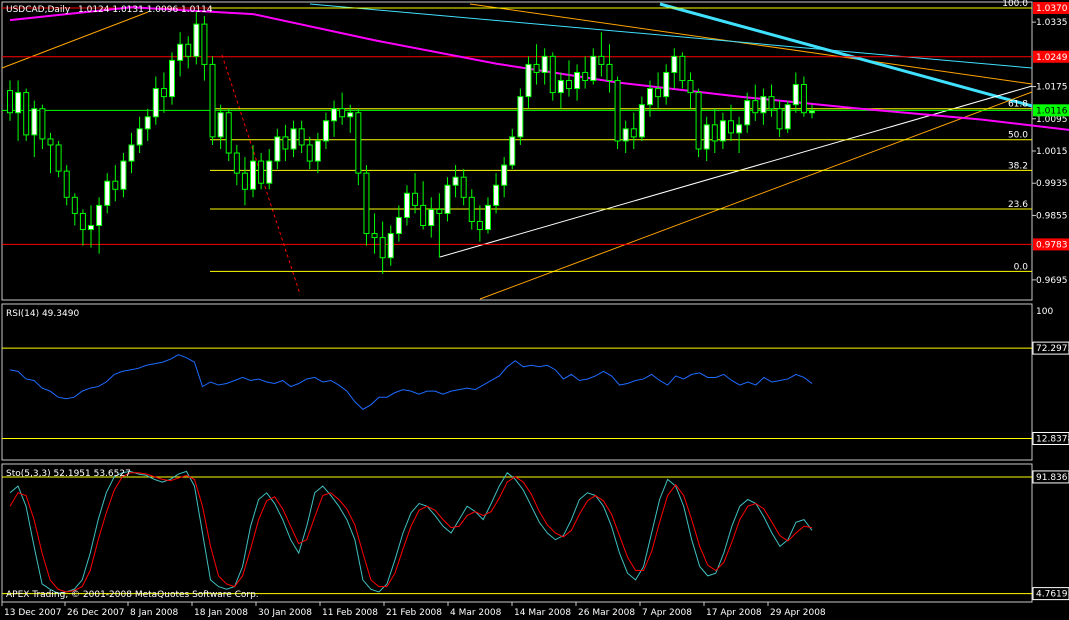 The image size is (1069, 620). What do you see at coordinates (846, 55) in the screenshot?
I see `trendline-cyan-thick` at bounding box center [846, 55].